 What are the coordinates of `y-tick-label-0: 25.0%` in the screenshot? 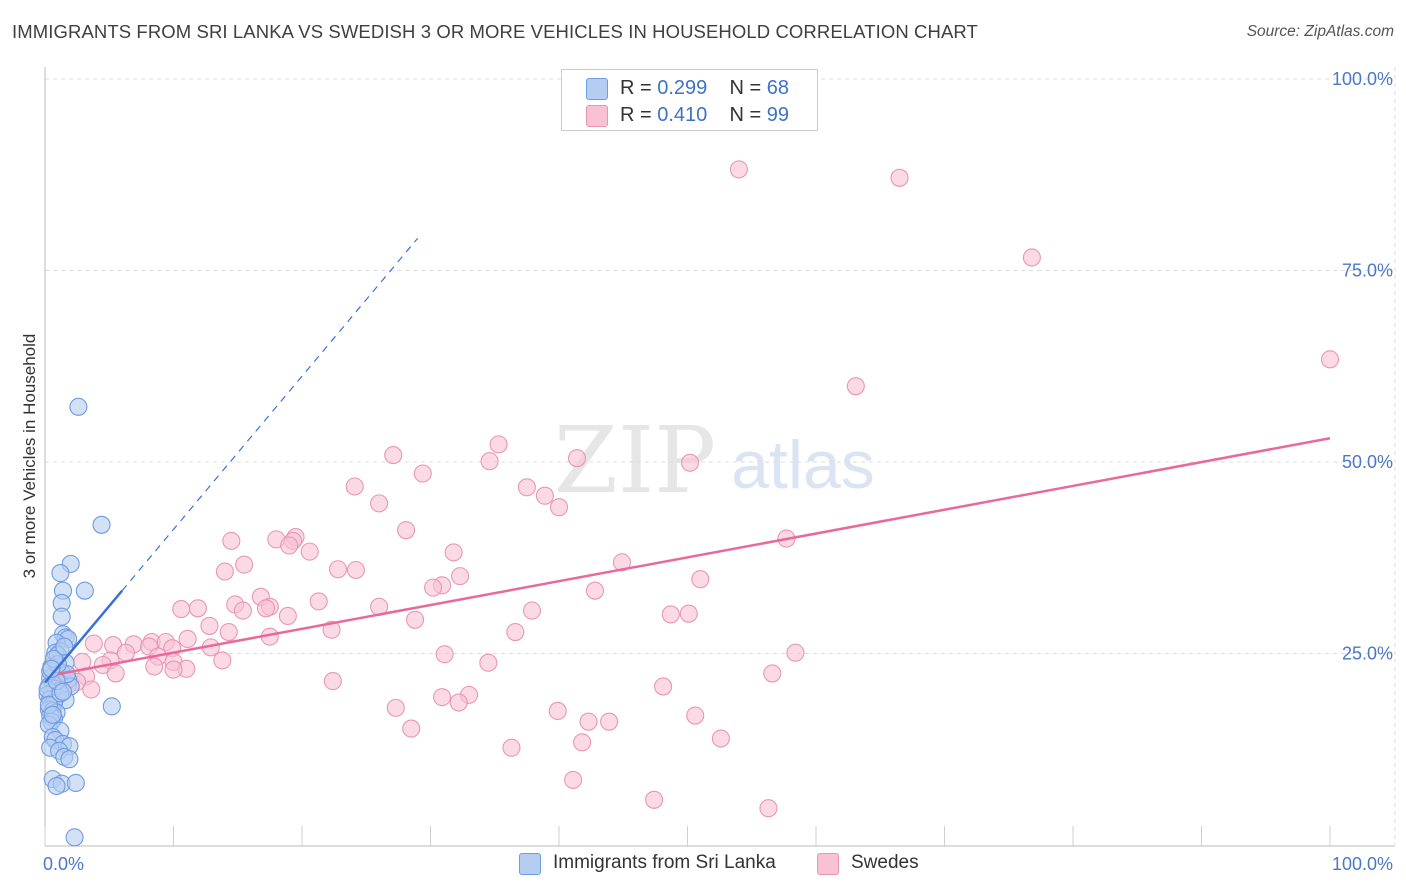 It's located at (1367, 654).